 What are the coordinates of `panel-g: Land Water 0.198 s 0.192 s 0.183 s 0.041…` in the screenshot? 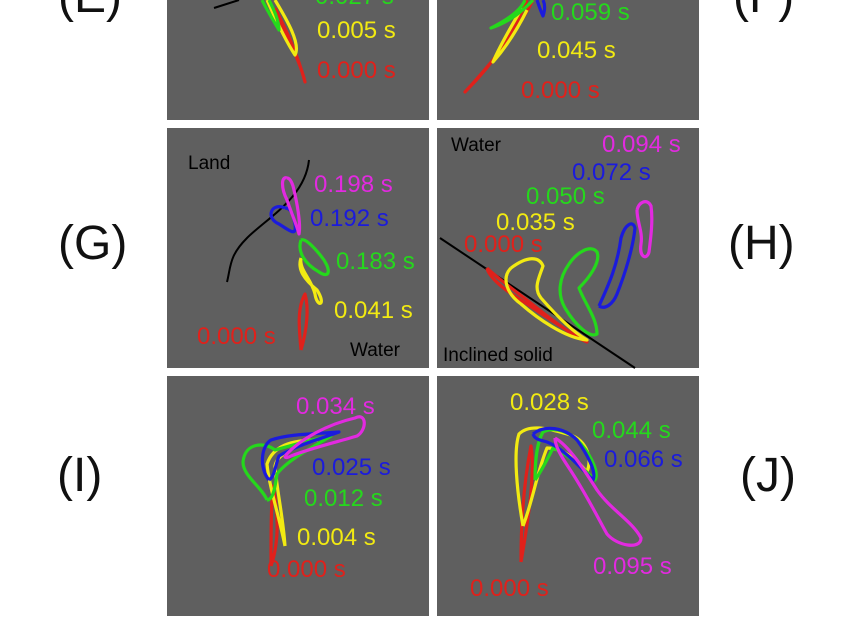 It's located at (298, 248).